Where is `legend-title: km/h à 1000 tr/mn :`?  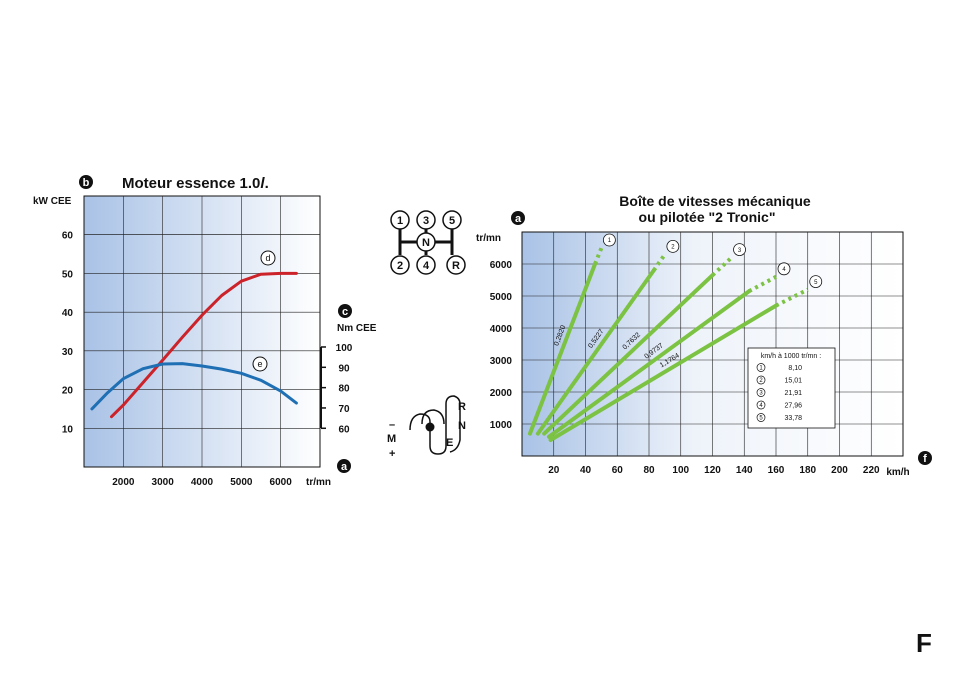
legend-title: km/h à 1000 tr/mn : is located at coordinates (791, 356).